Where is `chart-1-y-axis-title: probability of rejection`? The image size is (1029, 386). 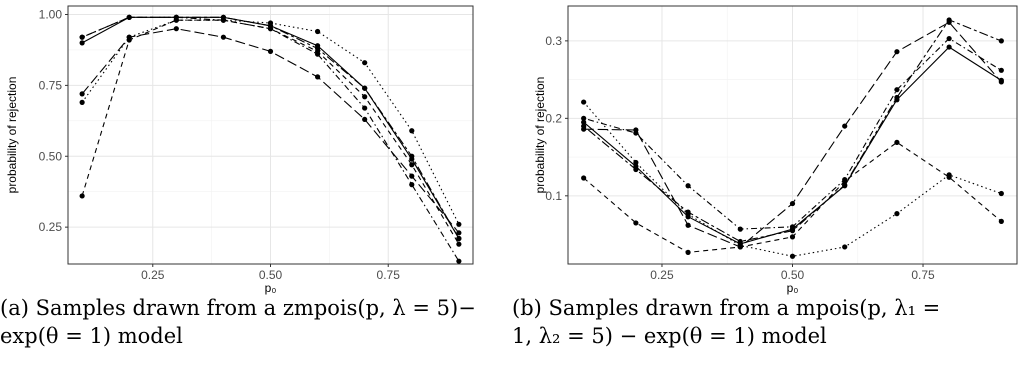
chart-1-y-axis-title: probability of rejection is located at coordinates (540, 135).